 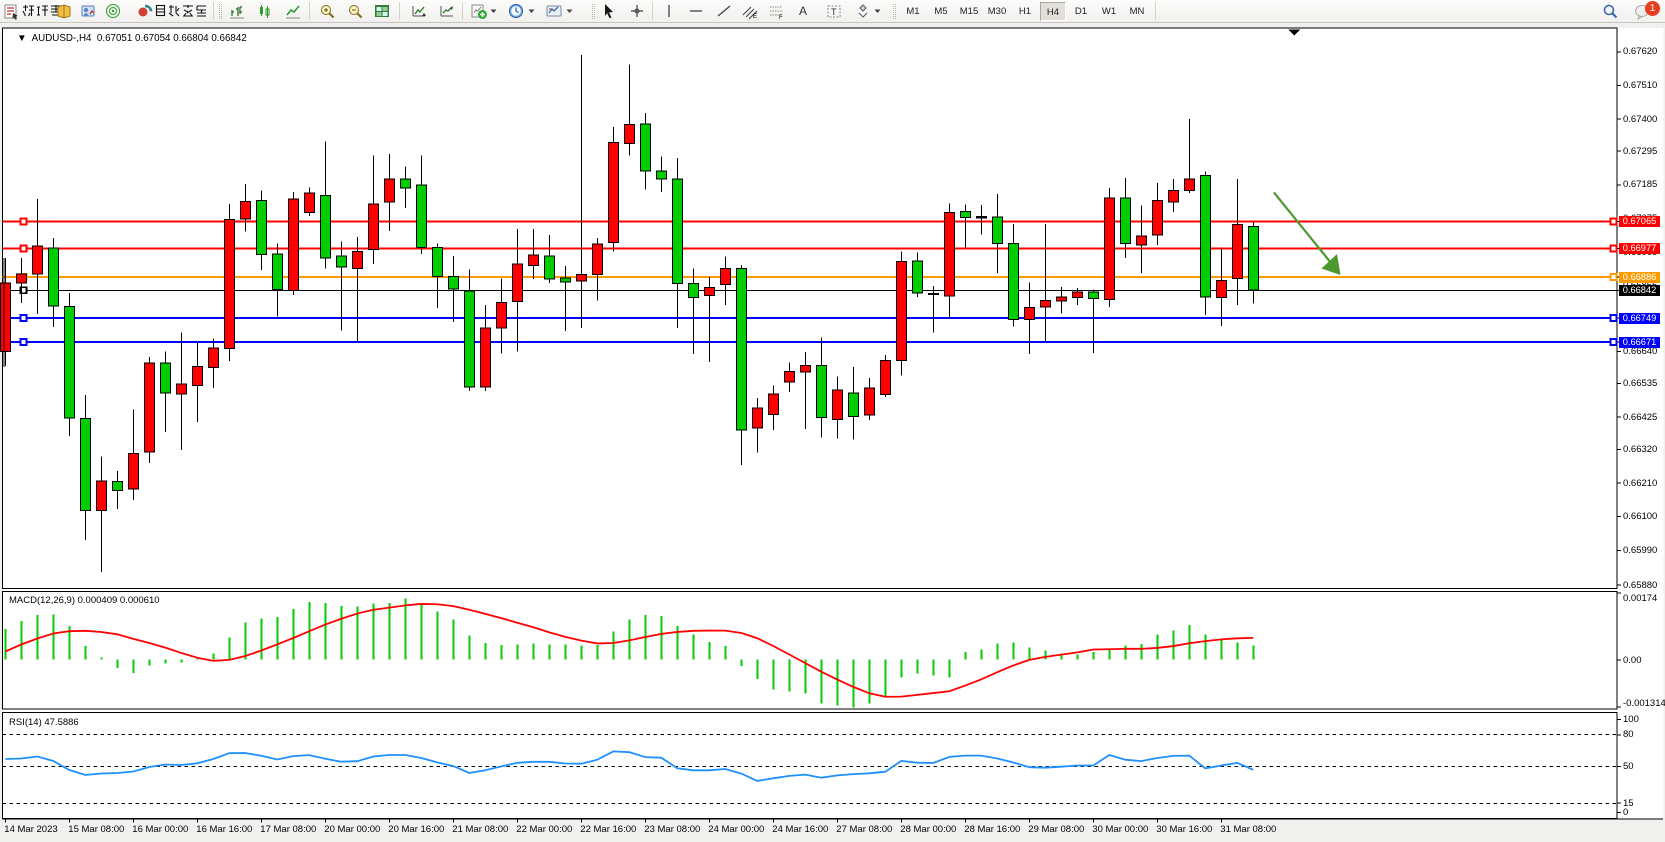 What do you see at coordinates (834, 12) in the screenshot?
I see `svg-text: T` at bounding box center [834, 12].